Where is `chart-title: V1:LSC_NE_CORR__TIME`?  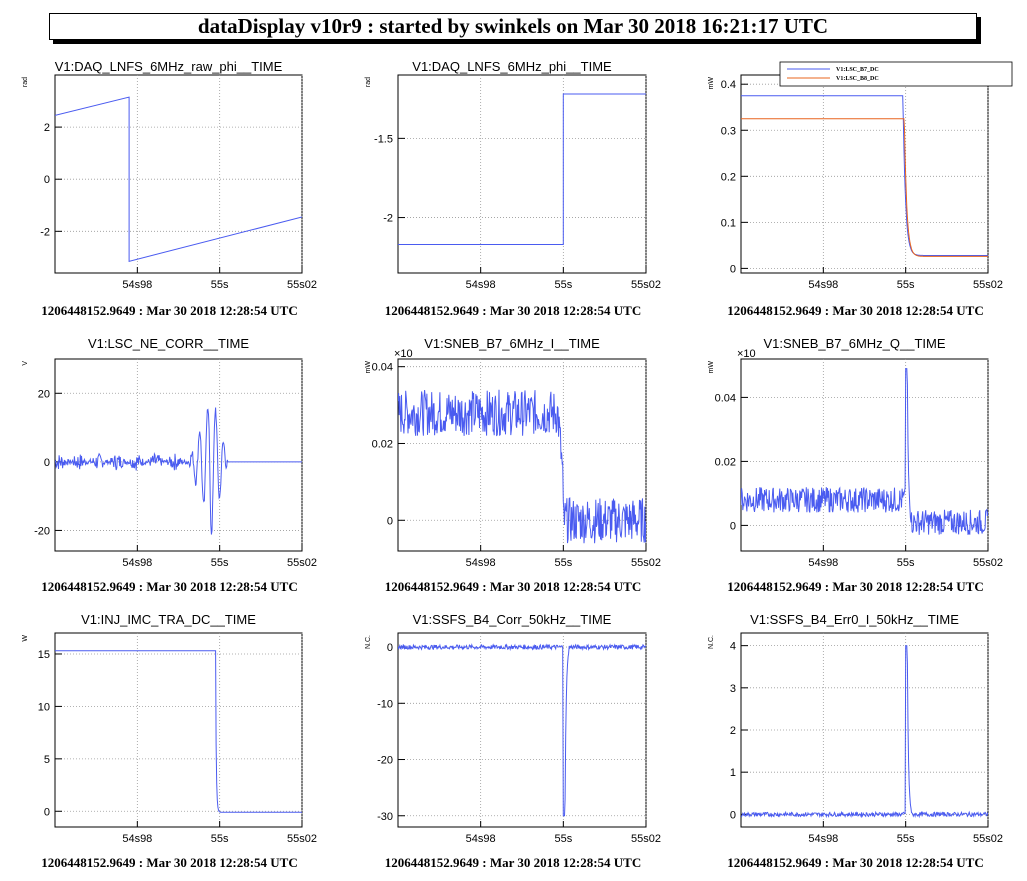
chart-title: V1:LSC_NE_CORR__TIME is located at coordinates (168, 343).